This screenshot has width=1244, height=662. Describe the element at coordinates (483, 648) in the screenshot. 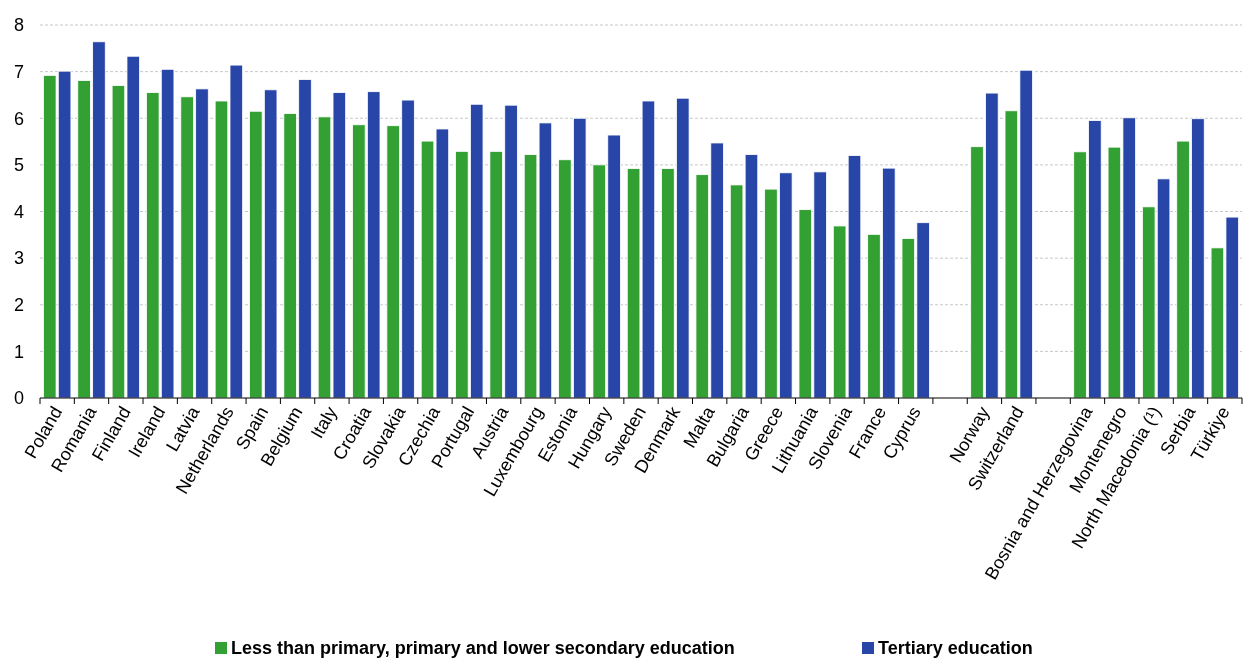

I see `legend-label: Less than primary, primary and lower secondary education` at that location.